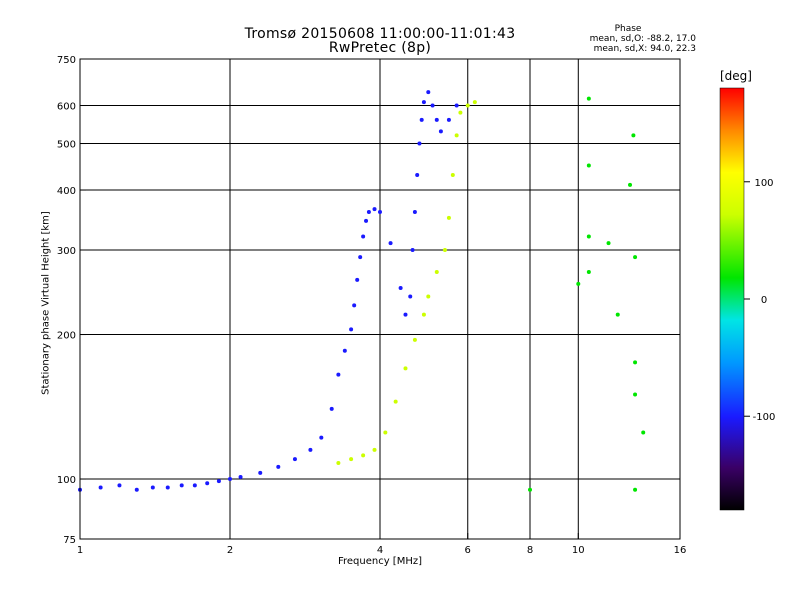 This screenshot has width=800, height=600. What do you see at coordinates (380, 561) in the screenshot?
I see `x-axis-label: Frequency [MHz]` at bounding box center [380, 561].